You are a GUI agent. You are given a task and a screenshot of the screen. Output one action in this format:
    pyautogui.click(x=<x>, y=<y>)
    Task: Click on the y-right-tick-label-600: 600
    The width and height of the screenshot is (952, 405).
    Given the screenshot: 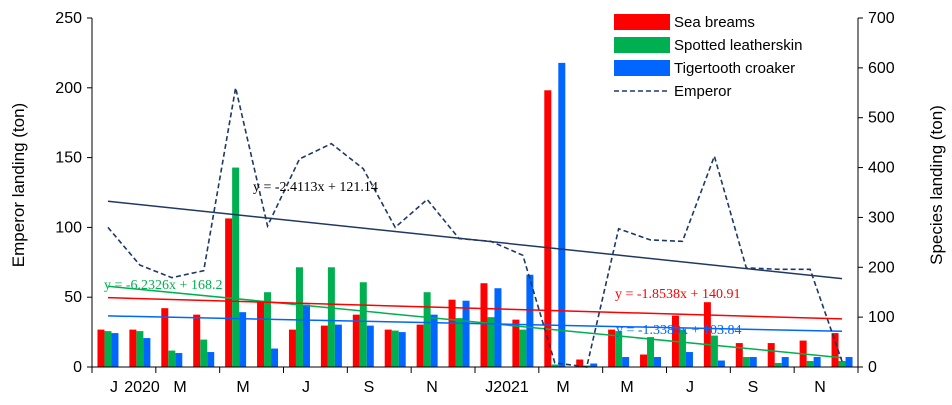 What is the action you would take?
    pyautogui.click(x=881, y=68)
    